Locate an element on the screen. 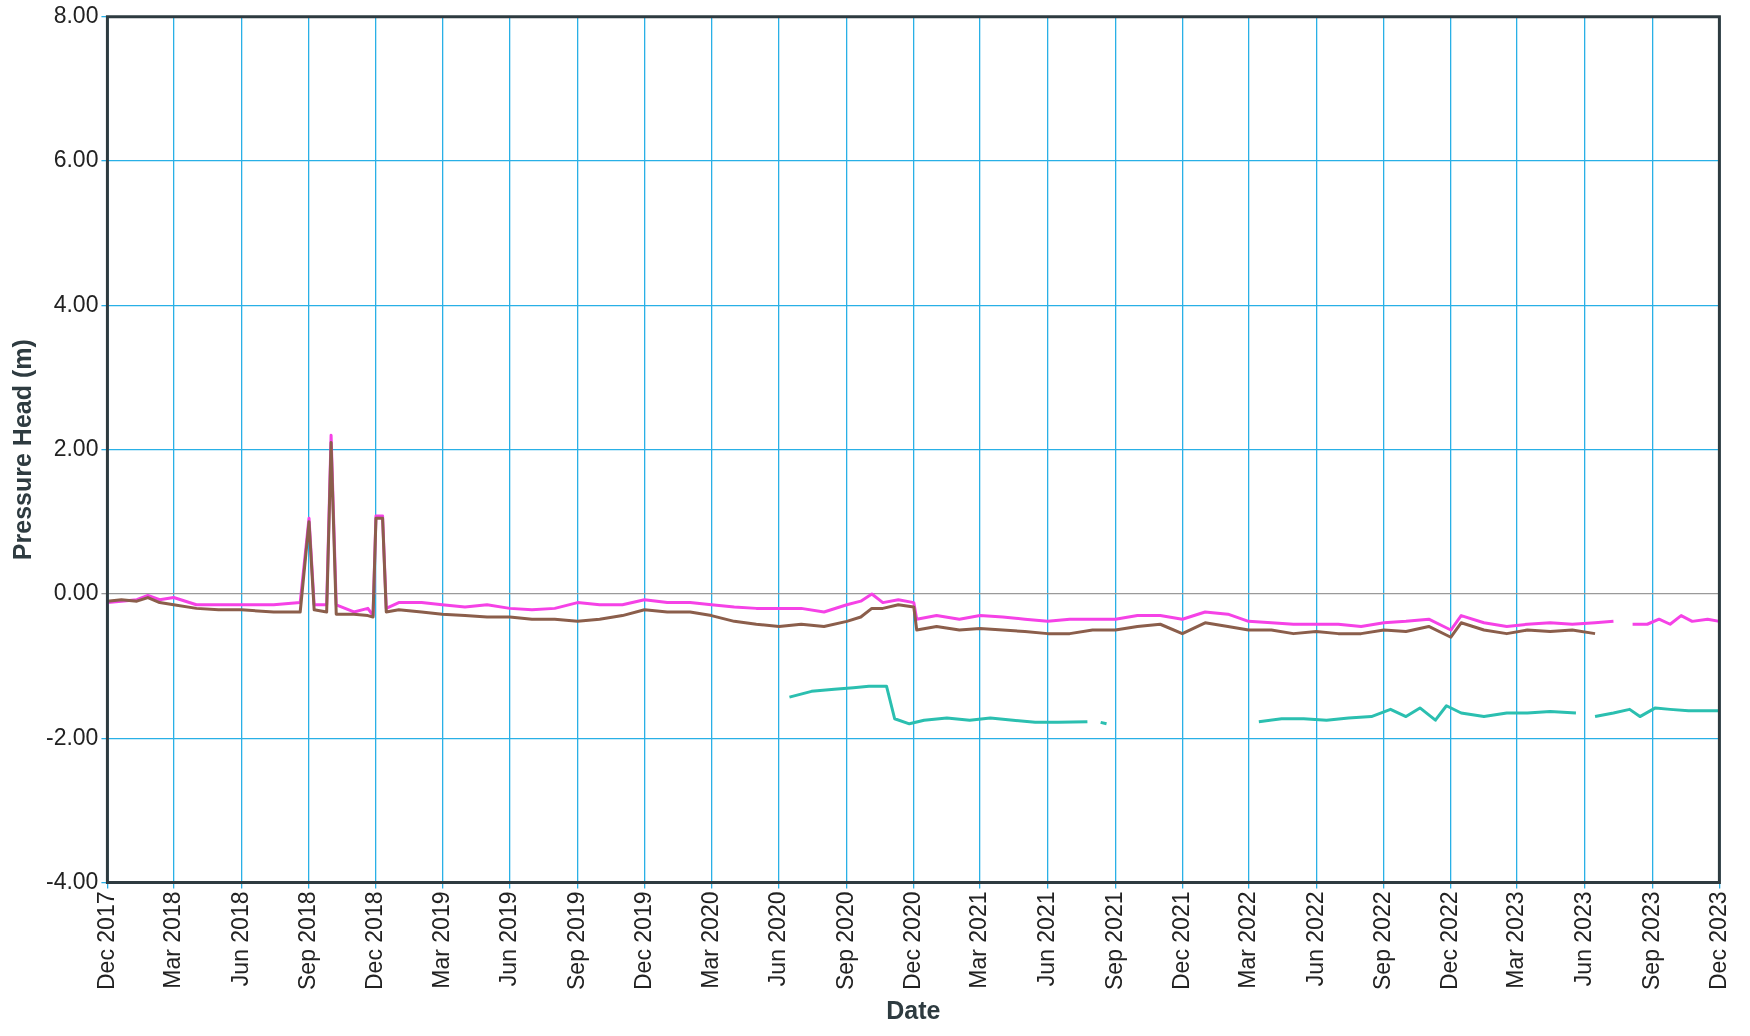  x-tick-label: Jun 2018 is located at coordinates (239, 939).